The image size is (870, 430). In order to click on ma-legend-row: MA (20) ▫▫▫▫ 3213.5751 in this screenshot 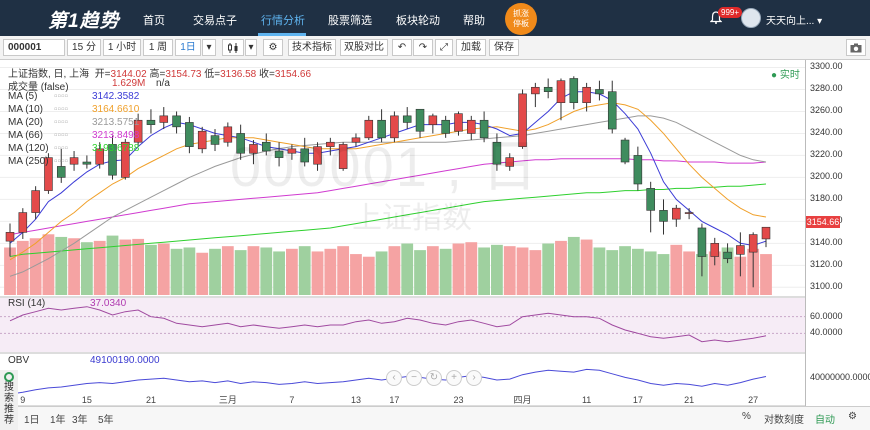, I will do `click(73, 122)`.